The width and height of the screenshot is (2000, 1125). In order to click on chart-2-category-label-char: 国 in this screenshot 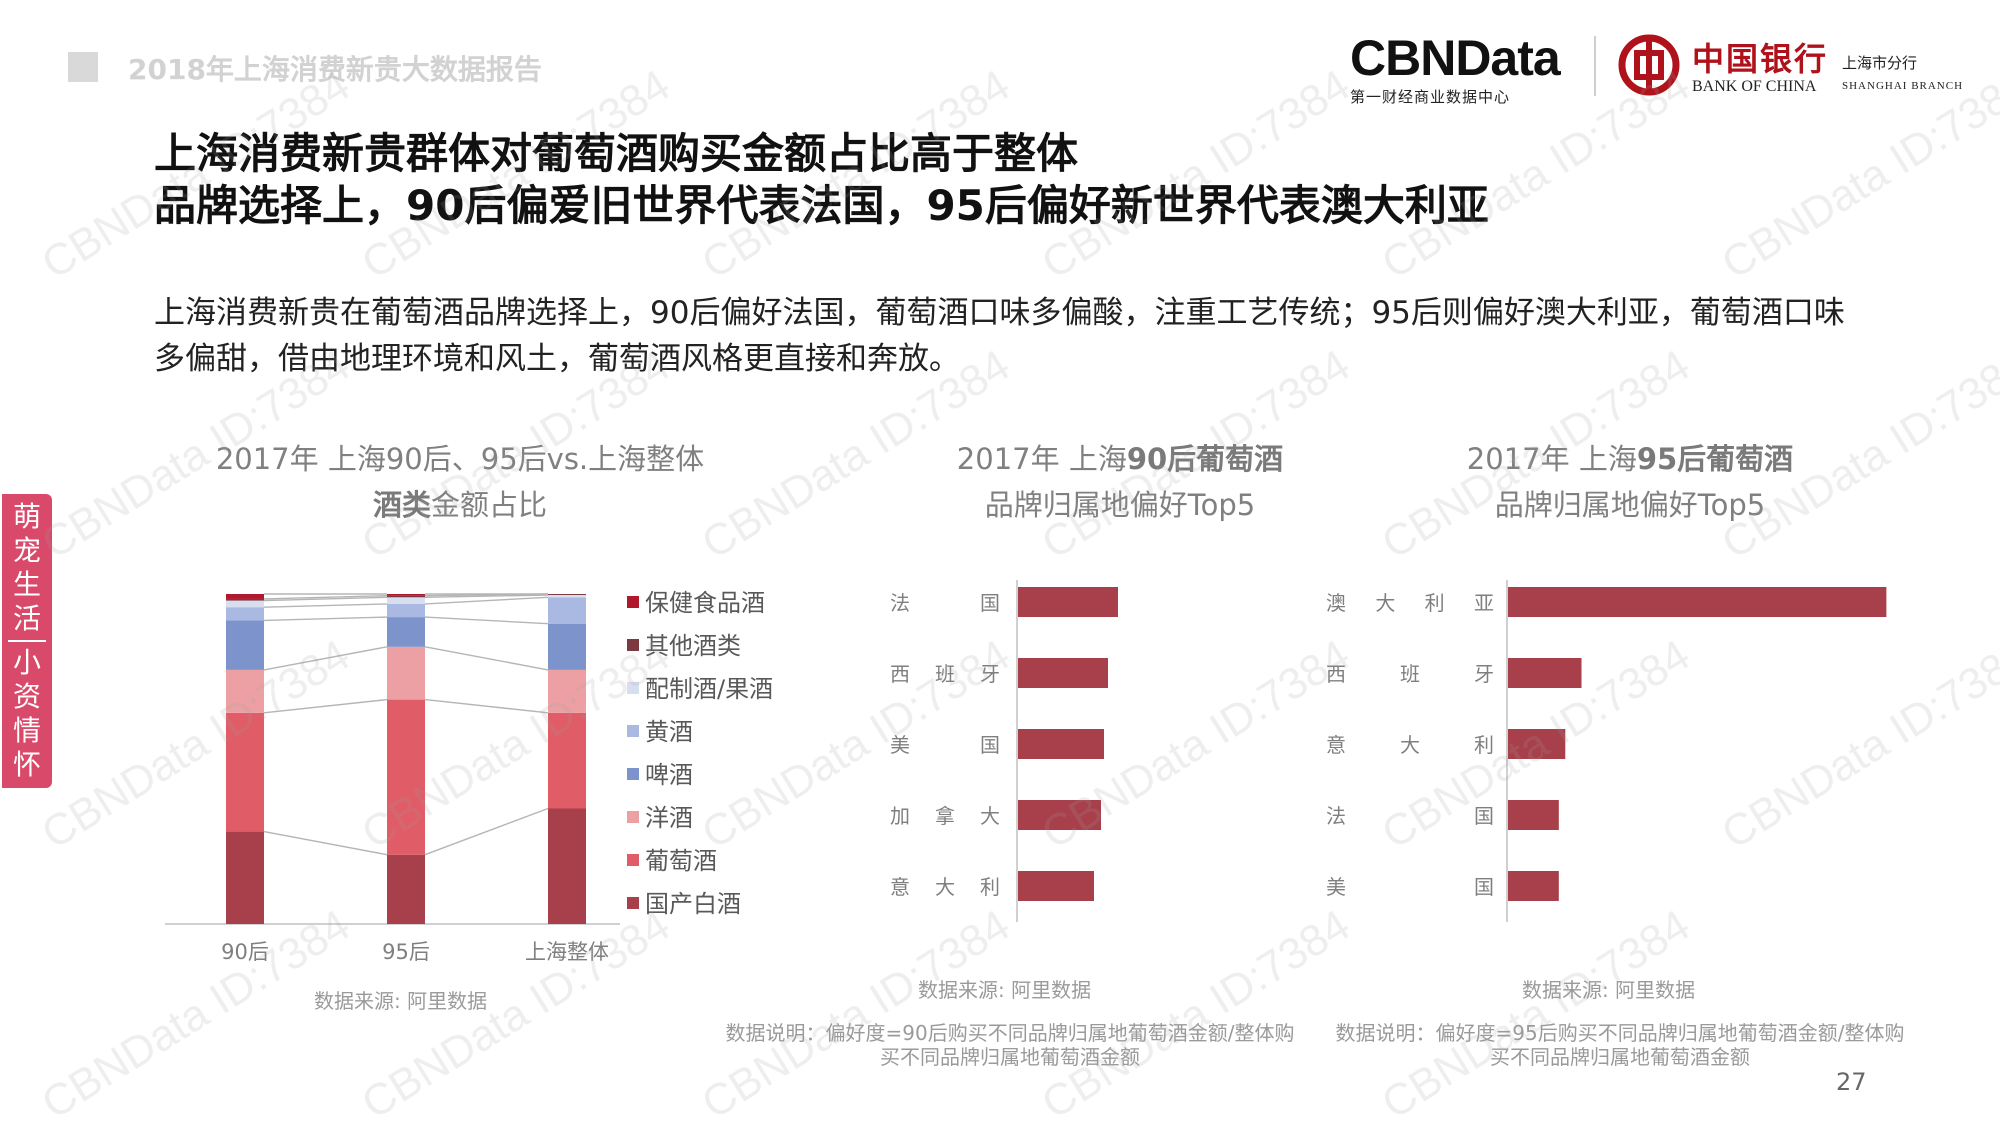, I will do `click(990, 603)`.